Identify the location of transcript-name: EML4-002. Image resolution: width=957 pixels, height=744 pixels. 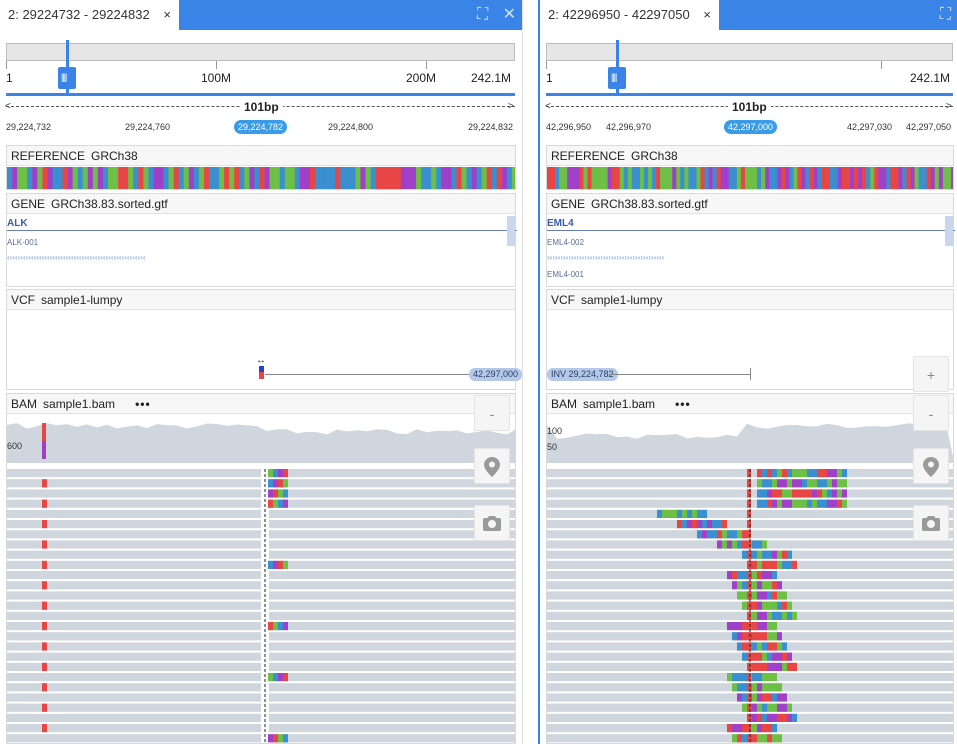
(565, 242).